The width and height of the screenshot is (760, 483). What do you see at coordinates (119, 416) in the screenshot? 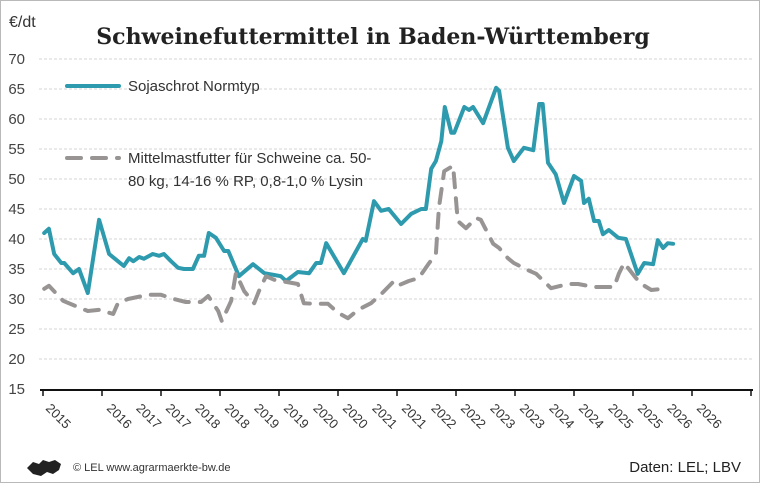
I see `x-tick-label: 2016` at bounding box center [119, 416].